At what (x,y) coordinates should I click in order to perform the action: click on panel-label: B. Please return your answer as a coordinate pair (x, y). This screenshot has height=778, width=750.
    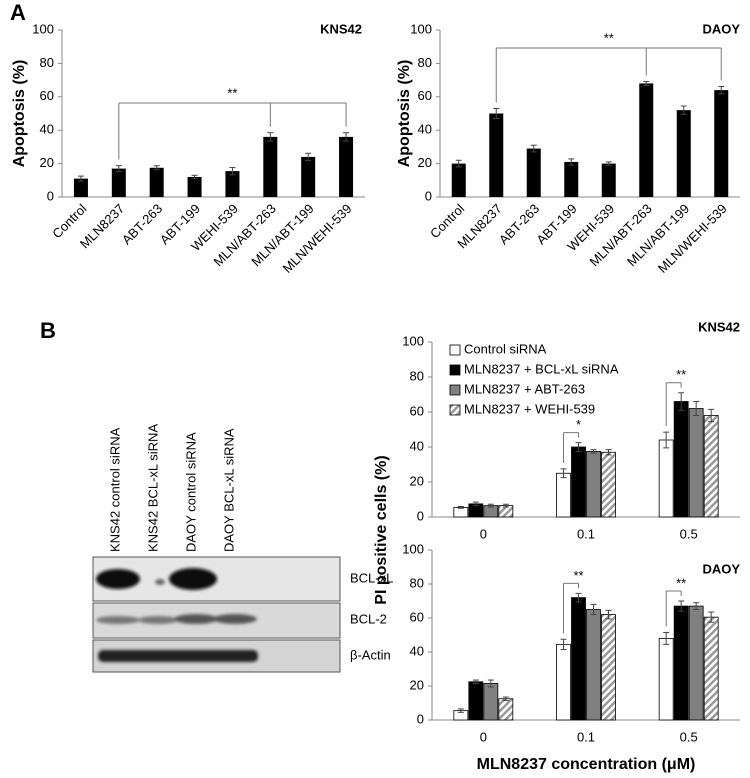
    Looking at the image, I should click on (48, 330).